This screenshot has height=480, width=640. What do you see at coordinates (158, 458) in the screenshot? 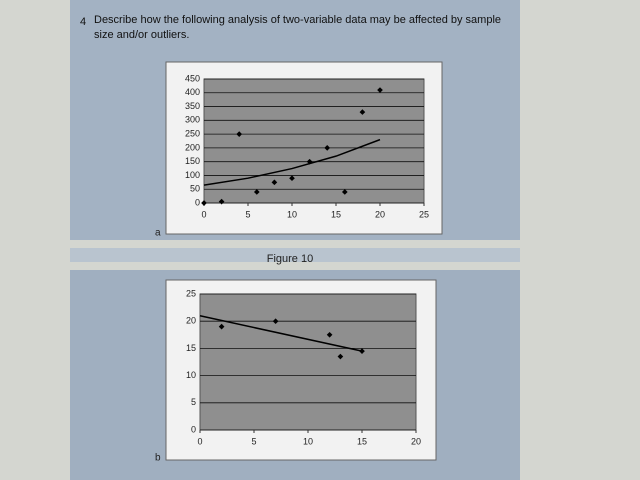
I see `chart-label: b` at bounding box center [158, 458].